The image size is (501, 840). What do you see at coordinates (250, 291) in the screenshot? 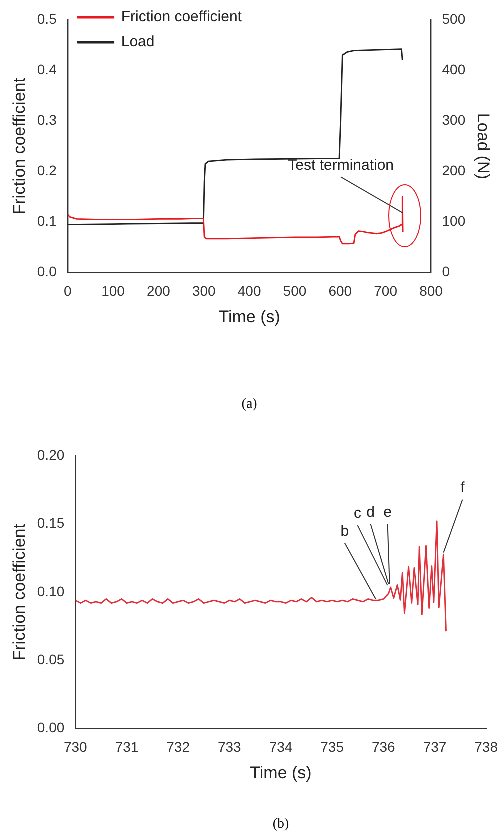
I see `x-tick-label: 400` at bounding box center [250, 291].